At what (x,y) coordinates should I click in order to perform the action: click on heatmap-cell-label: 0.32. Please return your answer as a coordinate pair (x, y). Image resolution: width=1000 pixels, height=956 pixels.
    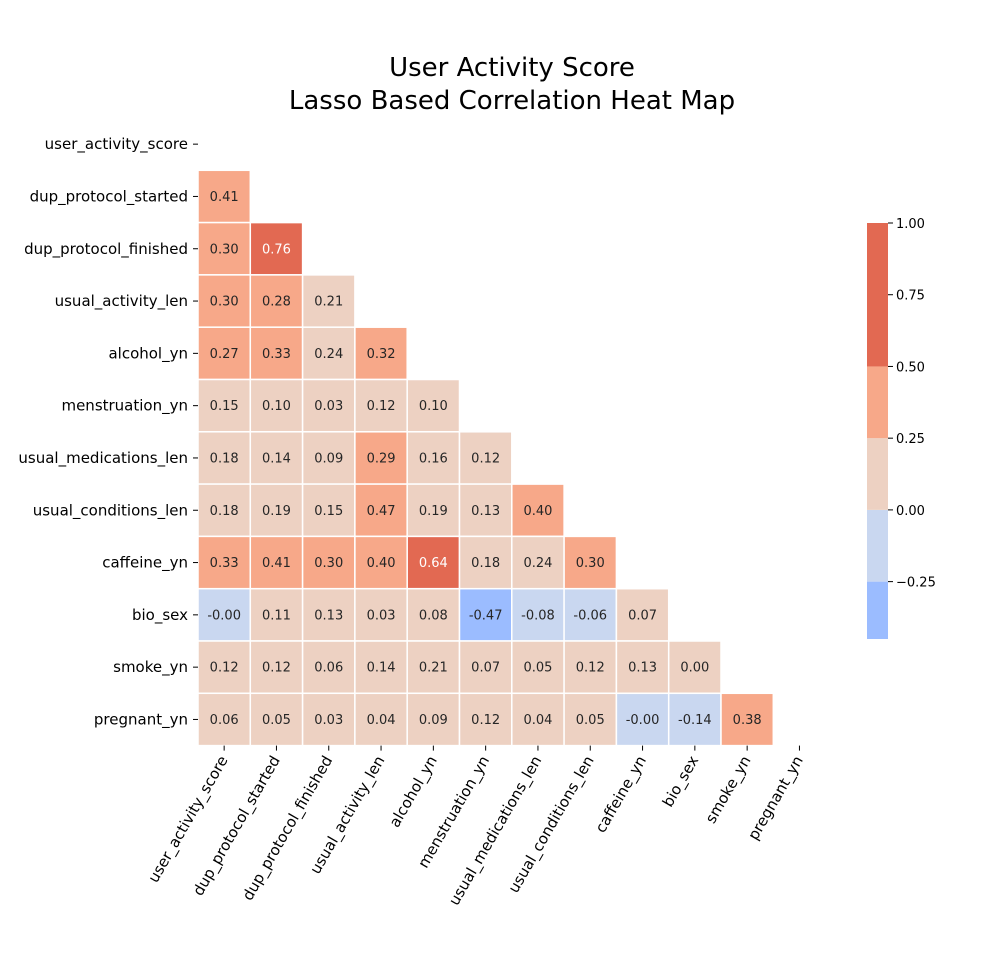
    Looking at the image, I should click on (381, 354).